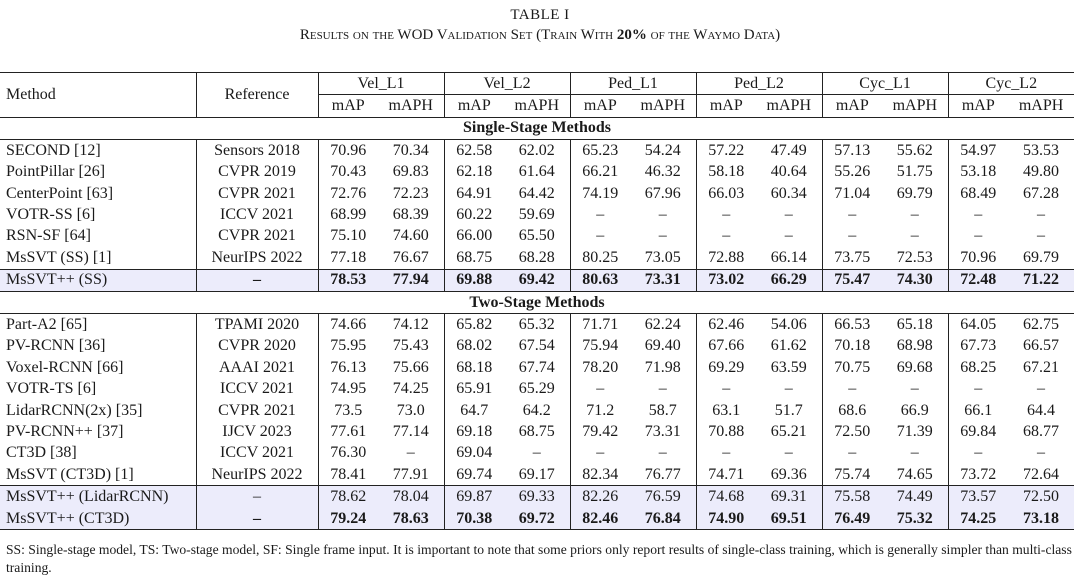  What do you see at coordinates (915, 150) in the screenshot?
I see `row-value: 55.62` at bounding box center [915, 150].